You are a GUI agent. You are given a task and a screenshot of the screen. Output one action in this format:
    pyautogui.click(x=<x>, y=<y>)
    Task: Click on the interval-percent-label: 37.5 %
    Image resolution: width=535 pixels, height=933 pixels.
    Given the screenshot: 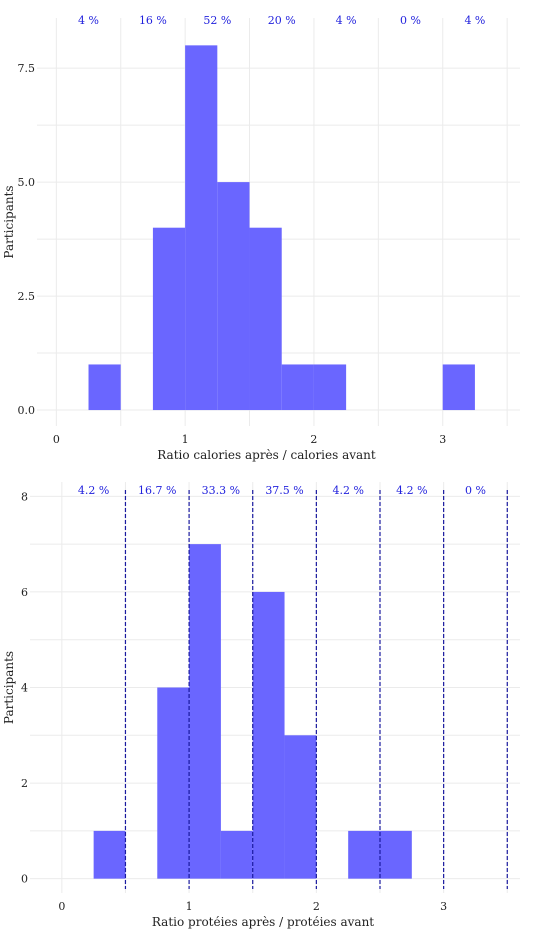 What is the action you would take?
    pyautogui.click(x=284, y=490)
    